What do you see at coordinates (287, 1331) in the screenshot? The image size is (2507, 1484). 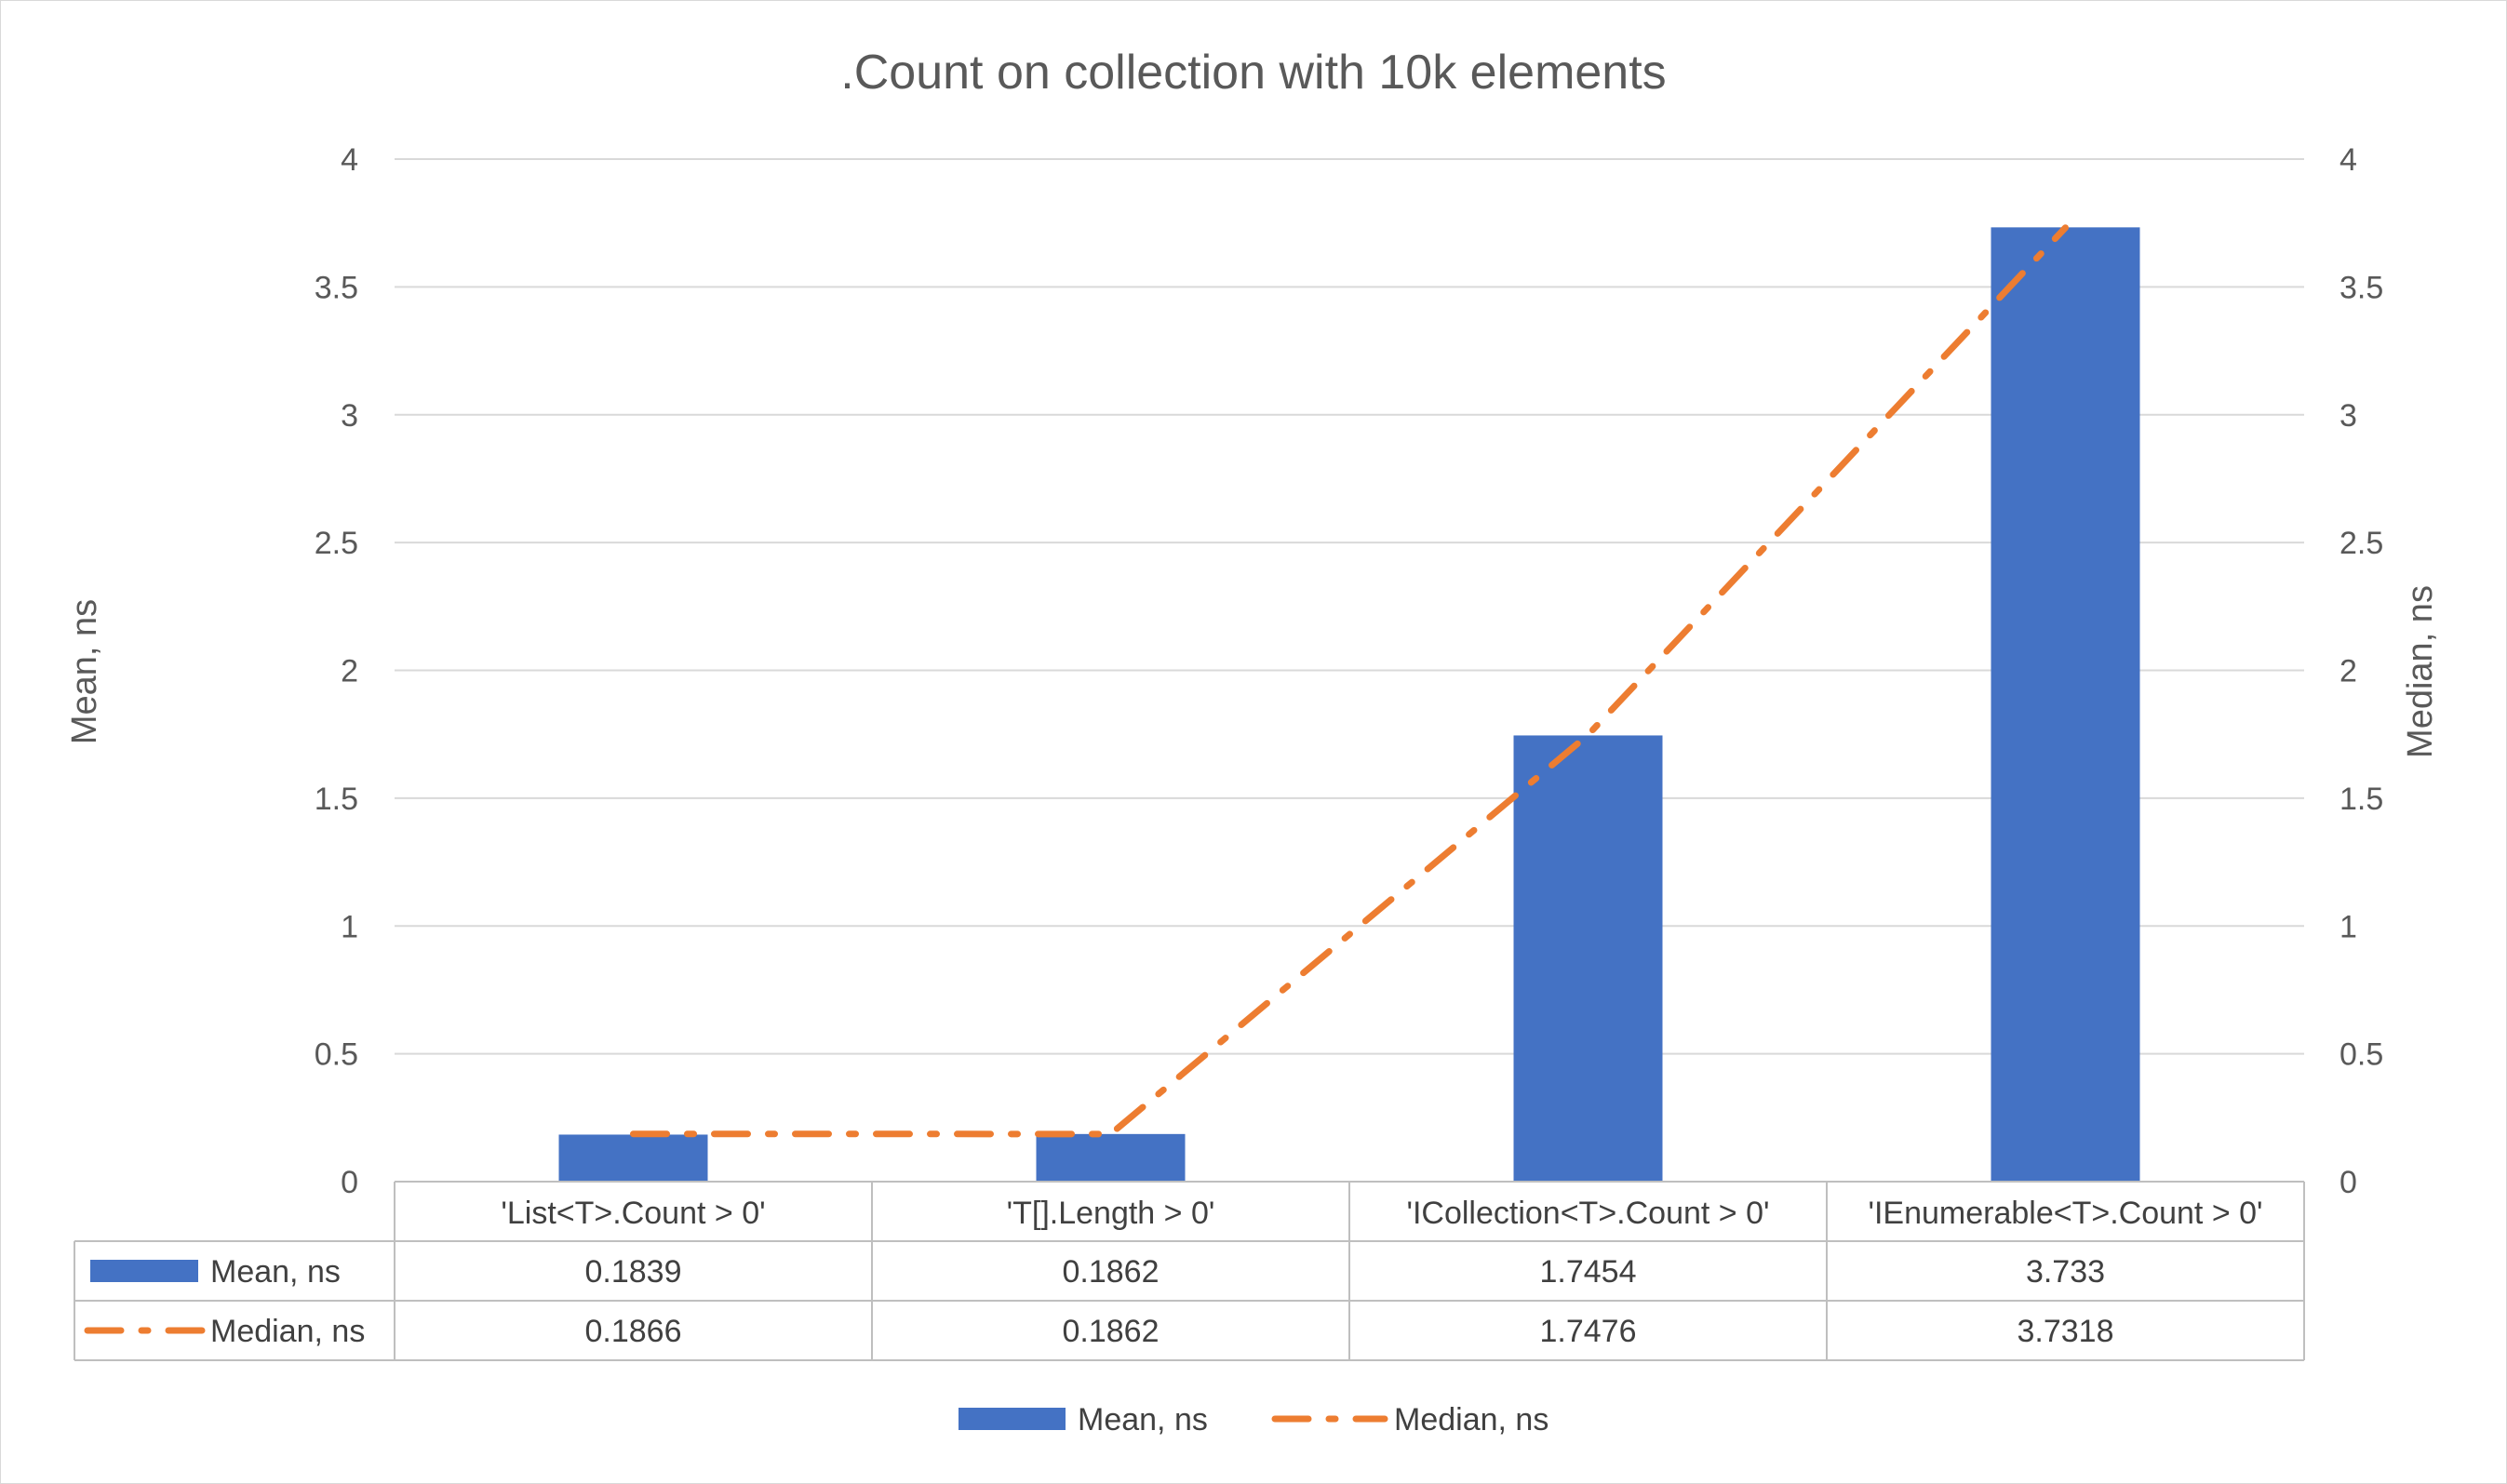 I see `table-row-header: Median, ns` at bounding box center [287, 1331].